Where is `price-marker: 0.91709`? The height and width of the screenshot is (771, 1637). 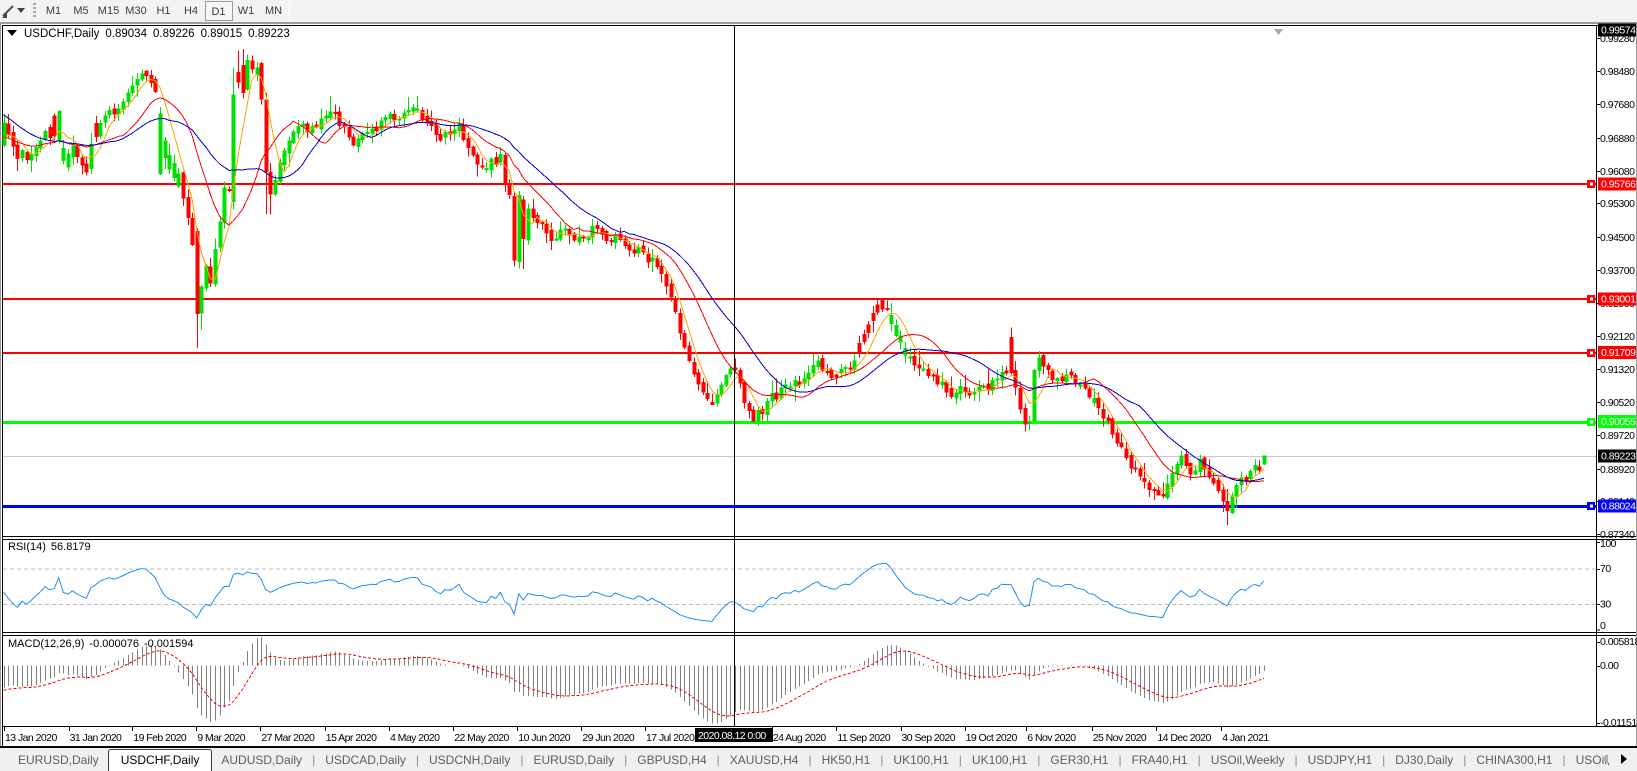
price-marker: 0.91709 is located at coordinates (1618, 353).